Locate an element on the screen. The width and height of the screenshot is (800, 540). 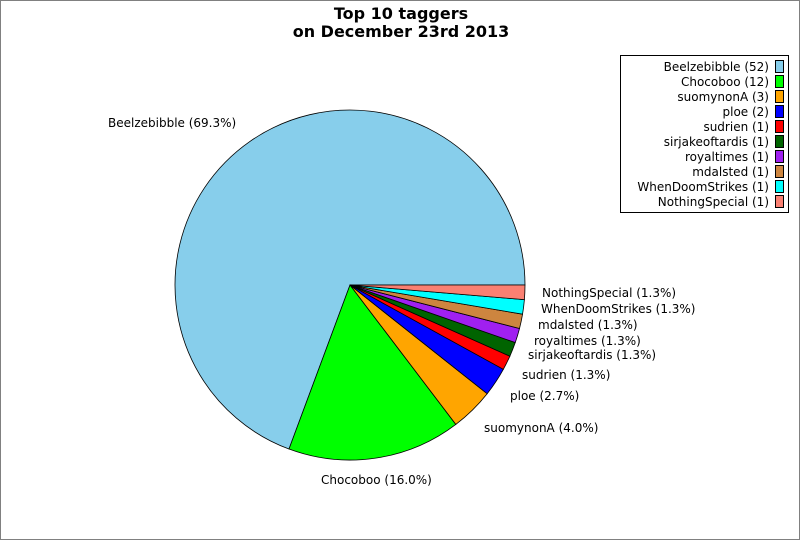
legend-label: Beelzebibble (52) is located at coordinates (716, 66).